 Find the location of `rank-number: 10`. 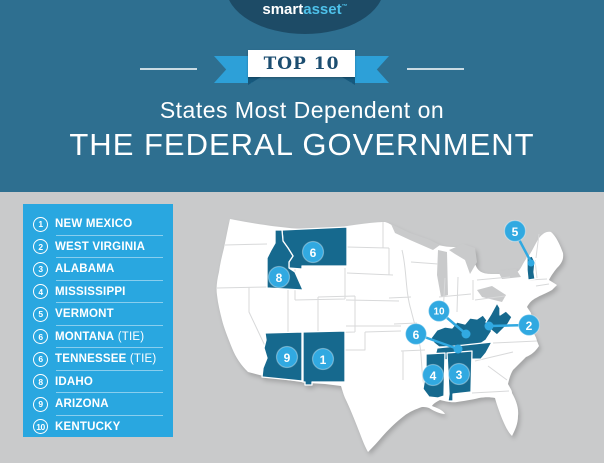

rank-number: 10 is located at coordinates (40, 426).